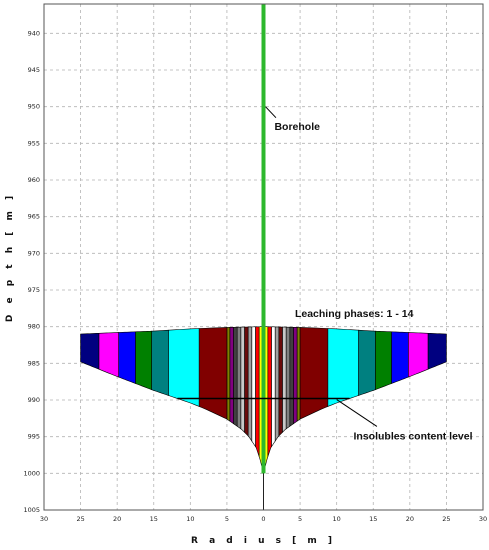 This screenshot has height=550, width=489. I want to click on borehole-leader-line, so click(271, 112).